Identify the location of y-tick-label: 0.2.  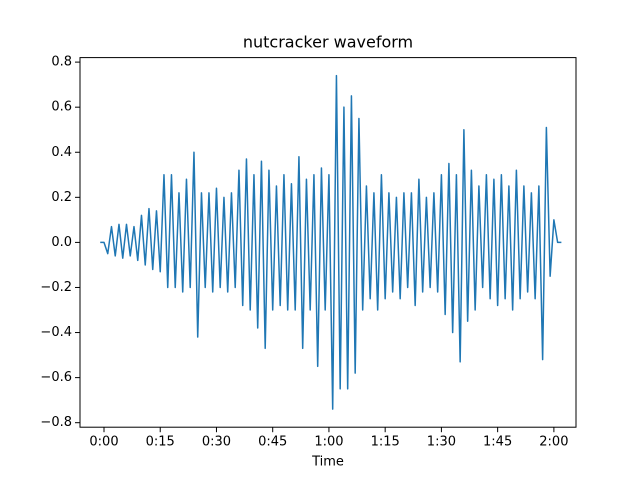
(61, 197).